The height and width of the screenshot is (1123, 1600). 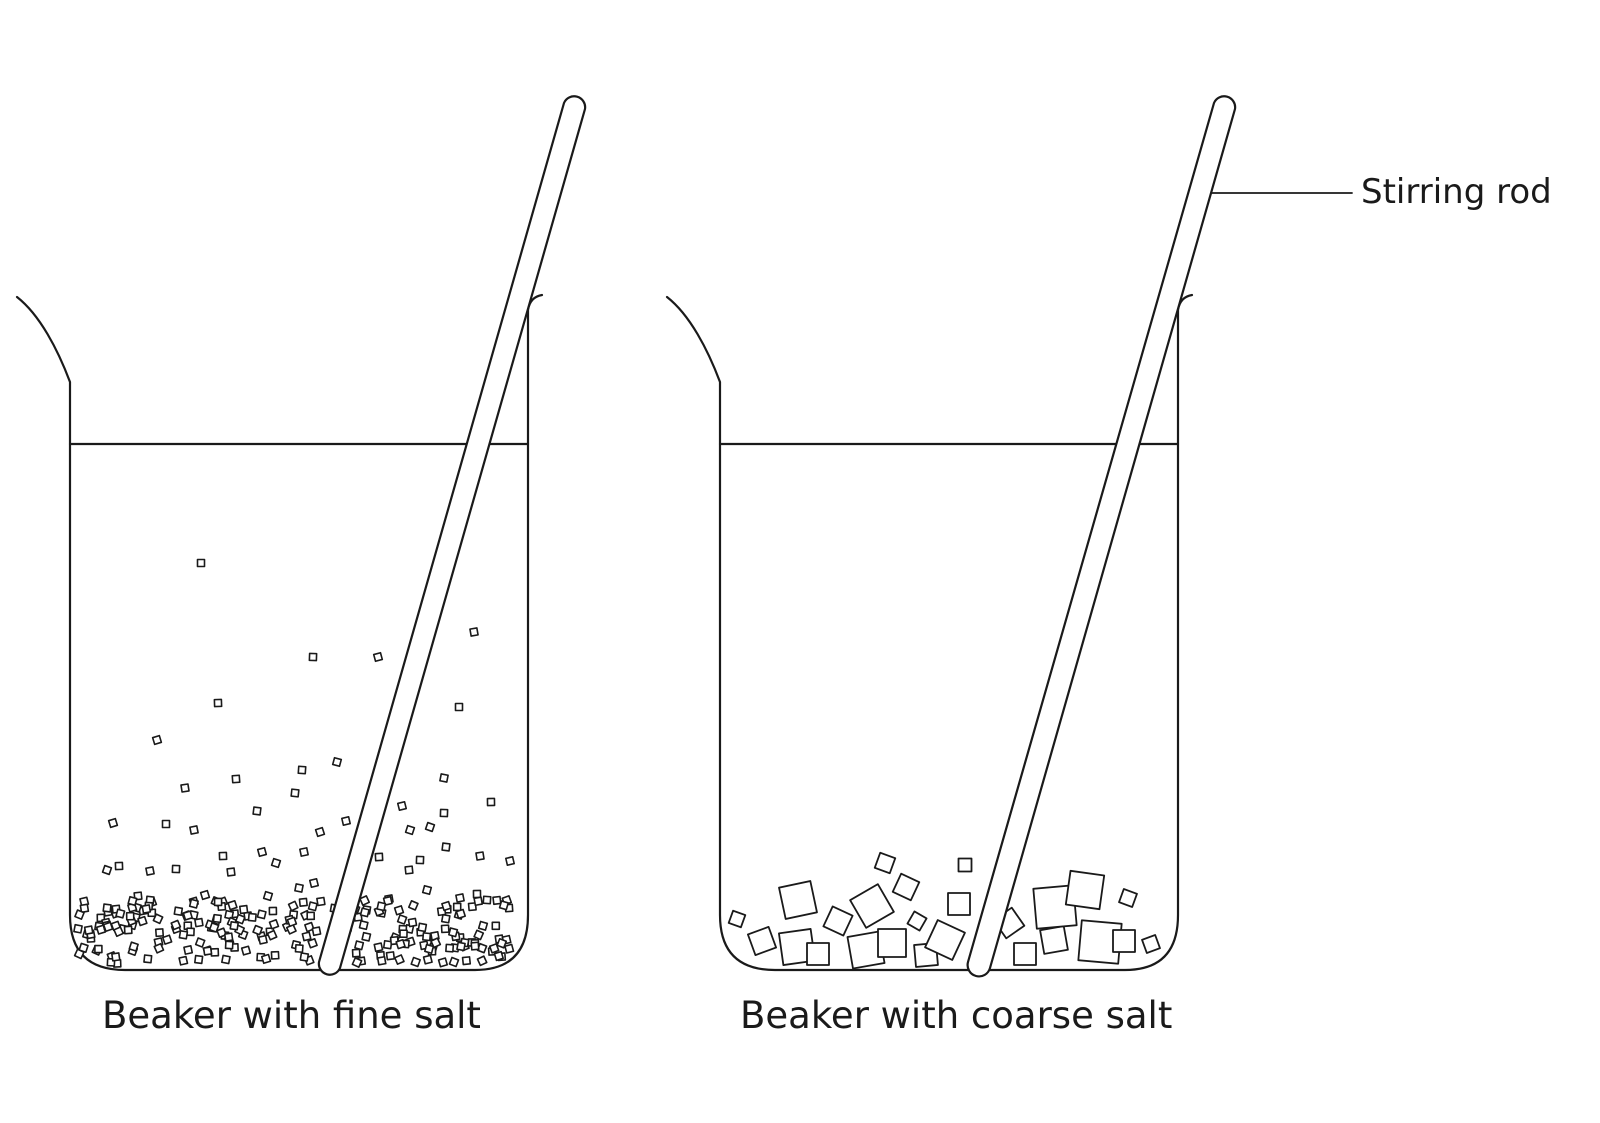 I want to click on fine-salt-particles, so click(x=294, y=763).